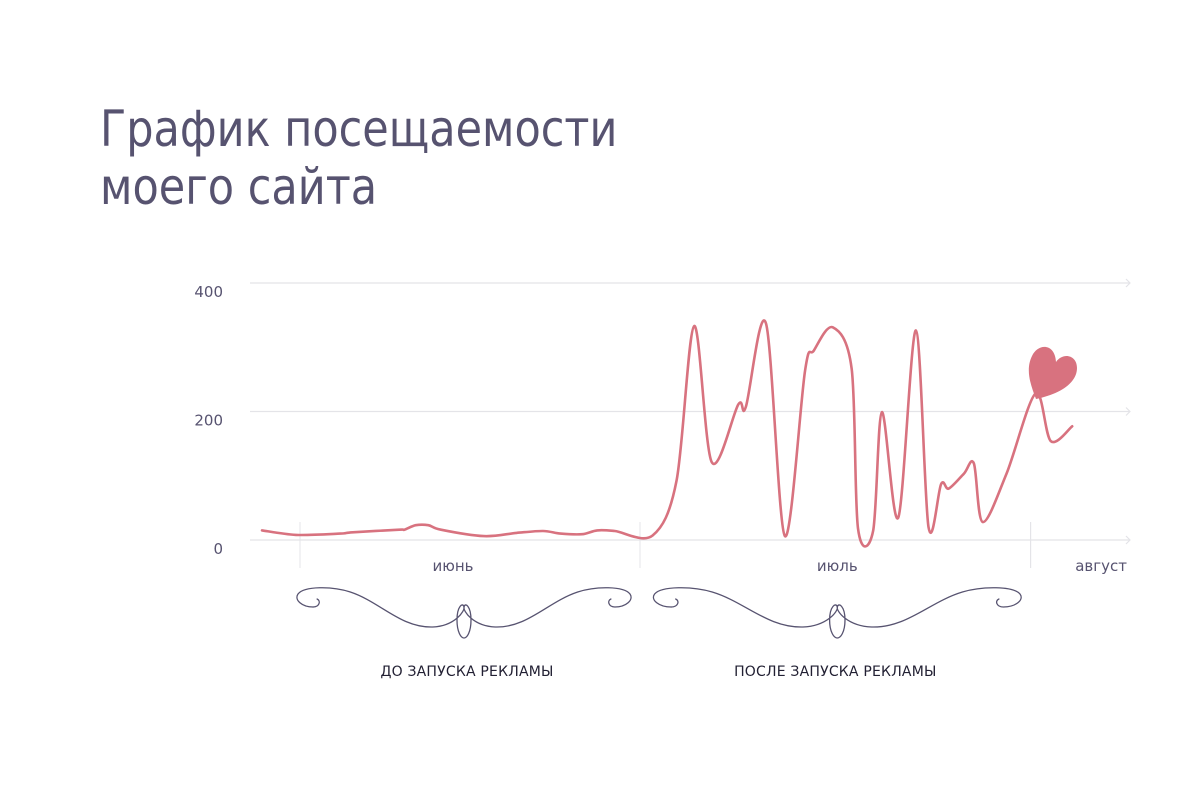 The image size is (1200, 800). What do you see at coordinates (359, 129) in the screenshot?
I see `chart-title-line-1: График посещаемости` at bounding box center [359, 129].